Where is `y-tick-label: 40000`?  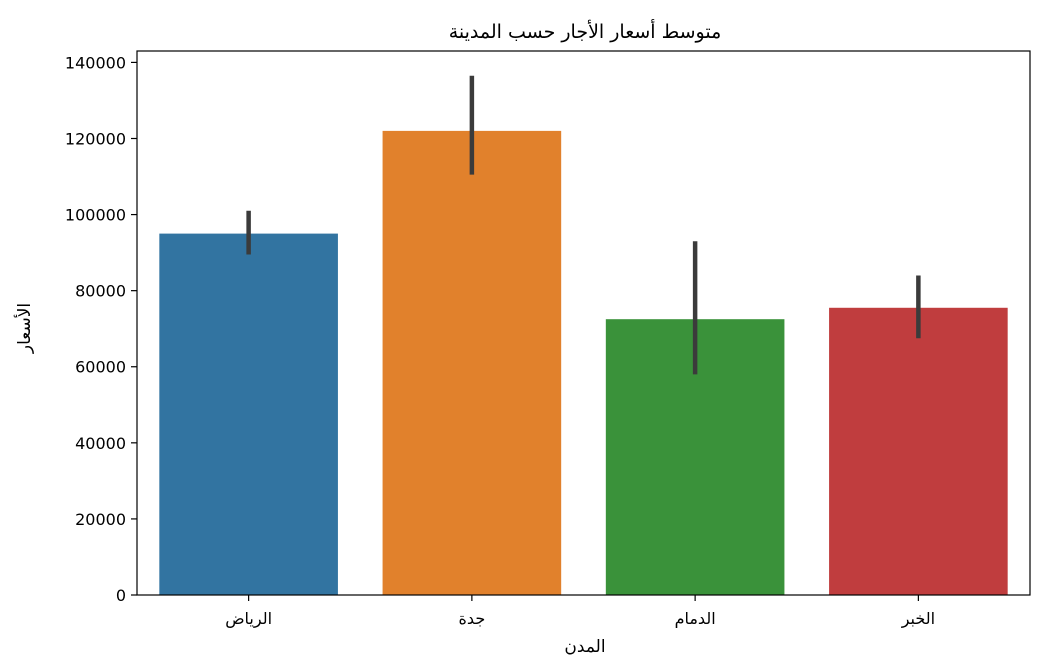 y-tick-label: 40000 is located at coordinates (100, 443).